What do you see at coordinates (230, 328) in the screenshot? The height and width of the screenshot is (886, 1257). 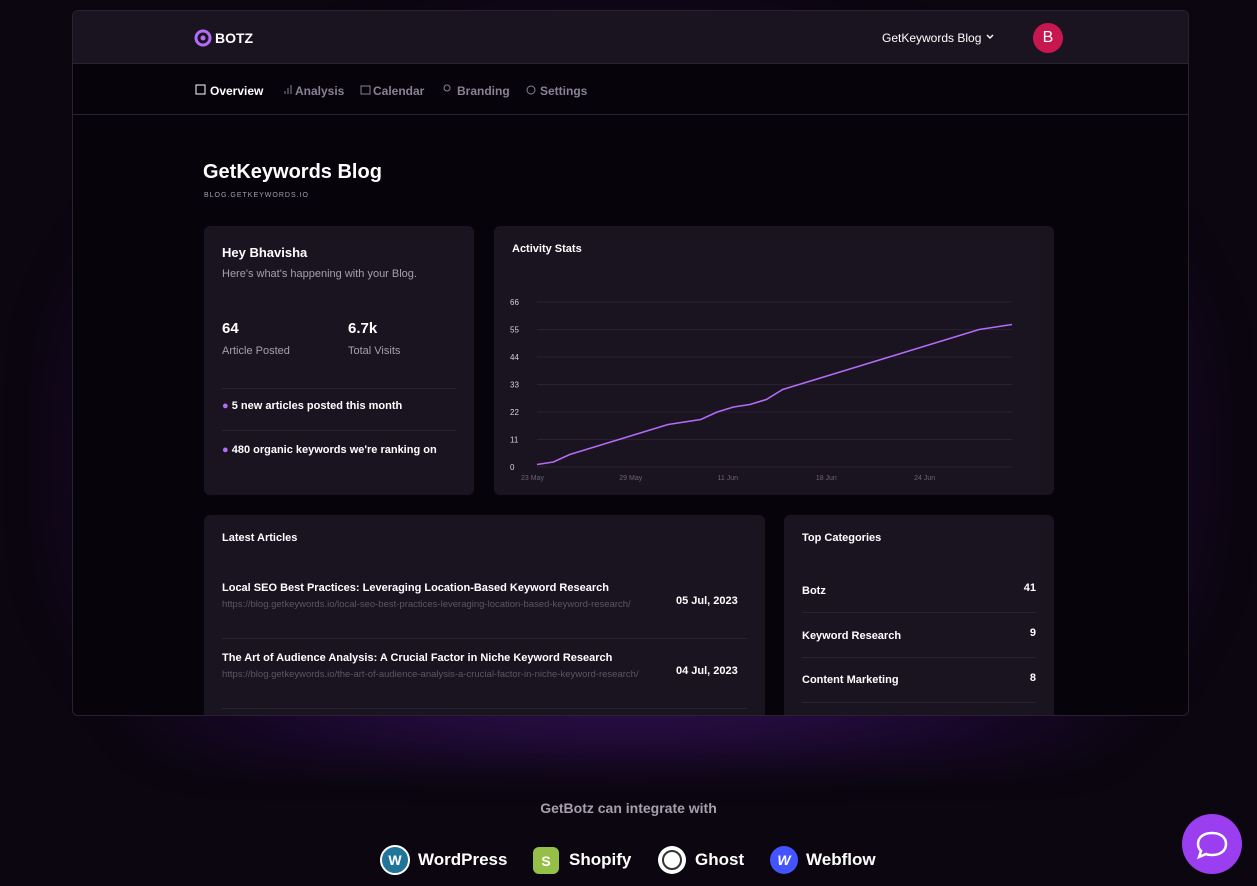 I see `stat-value: 64` at bounding box center [230, 328].